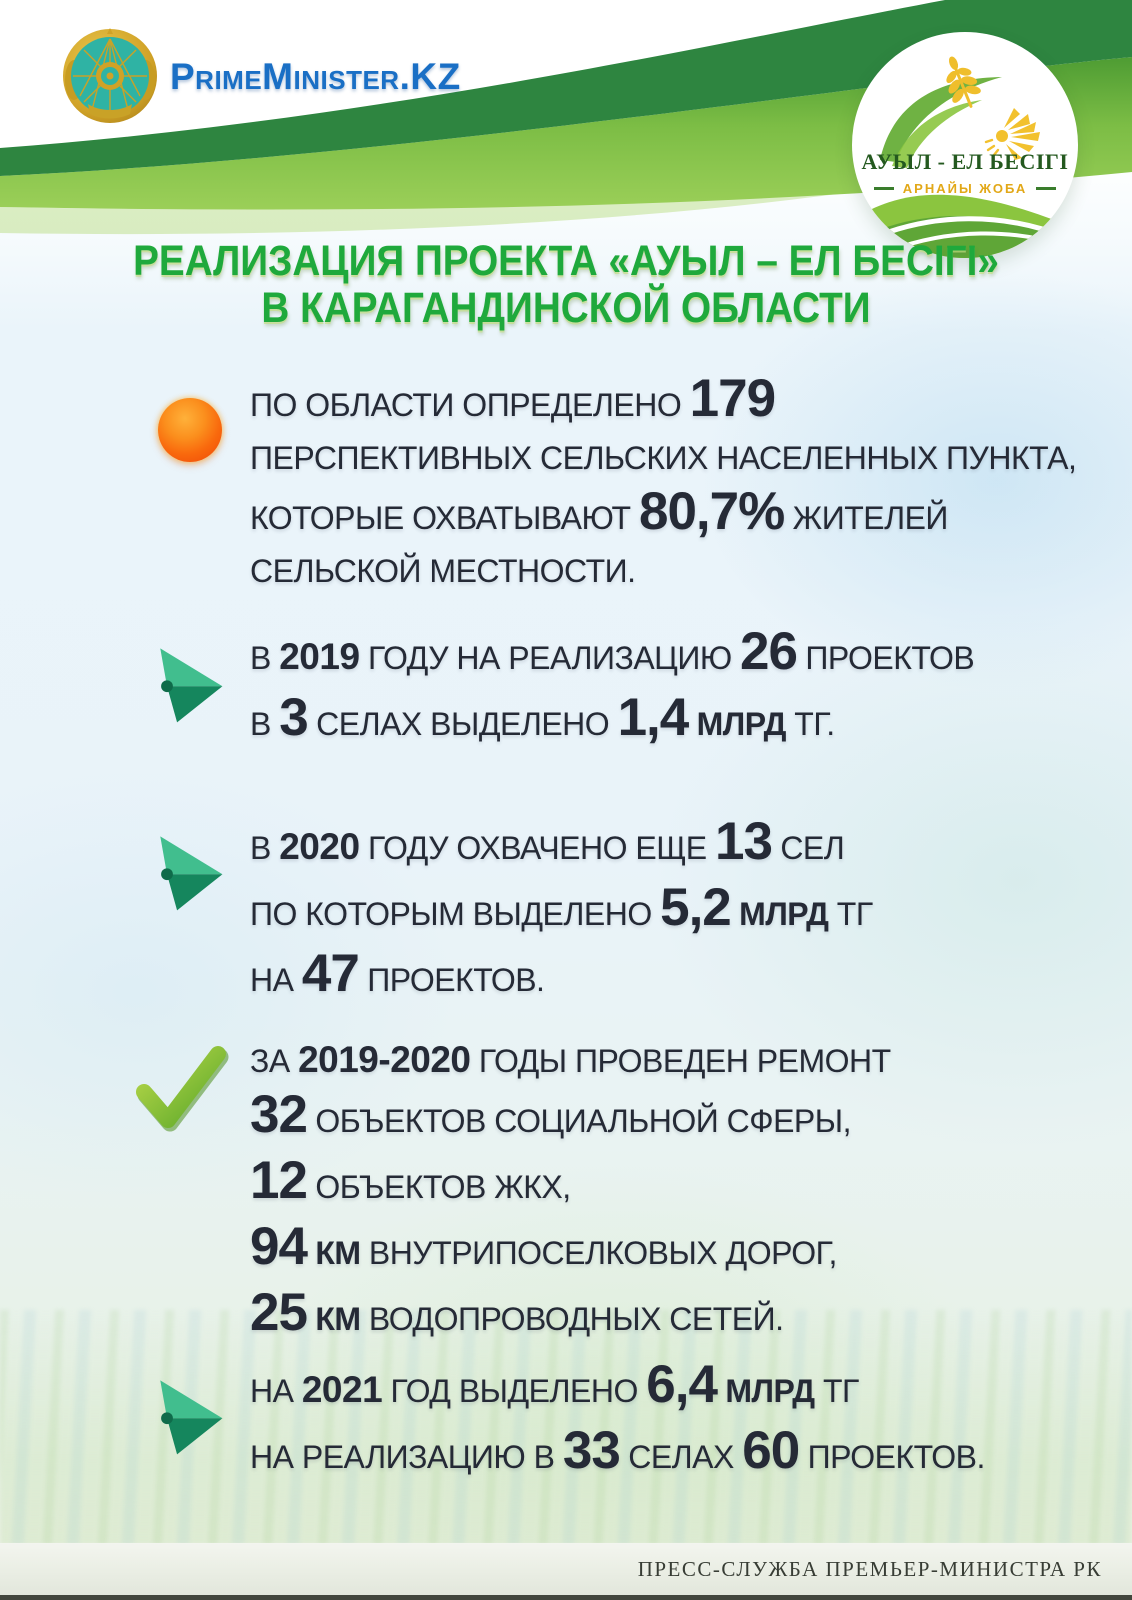  Describe the element at coordinates (566, 261) in the screenshot. I see `page-title-line1: РЕАЛИЗАЦИЯ ПРОЕКТА «АУЫЛ – ЕЛ БЕСІГІ»` at that location.